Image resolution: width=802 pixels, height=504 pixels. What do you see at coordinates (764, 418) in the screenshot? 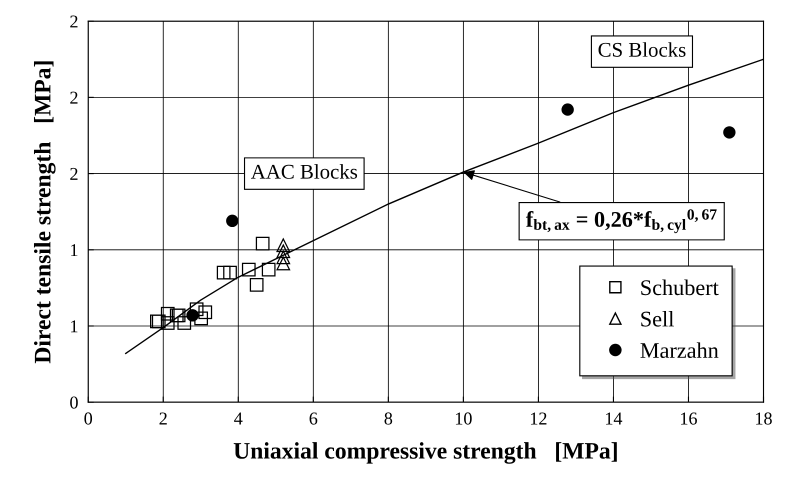
I see `x-tick-label: 18` at bounding box center [764, 418].